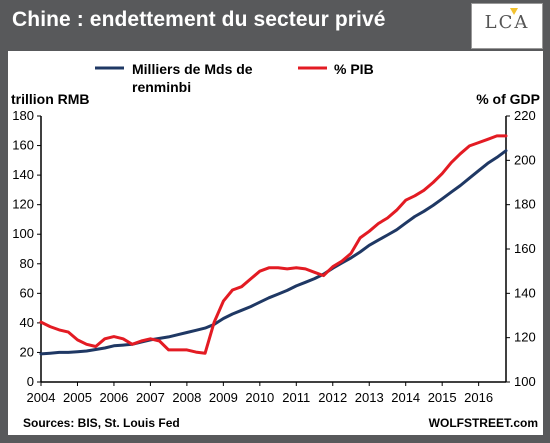 The width and height of the screenshot is (550, 443). What do you see at coordinates (525, 292) in the screenshot?
I see `right-tick-label: 140` at bounding box center [525, 292].